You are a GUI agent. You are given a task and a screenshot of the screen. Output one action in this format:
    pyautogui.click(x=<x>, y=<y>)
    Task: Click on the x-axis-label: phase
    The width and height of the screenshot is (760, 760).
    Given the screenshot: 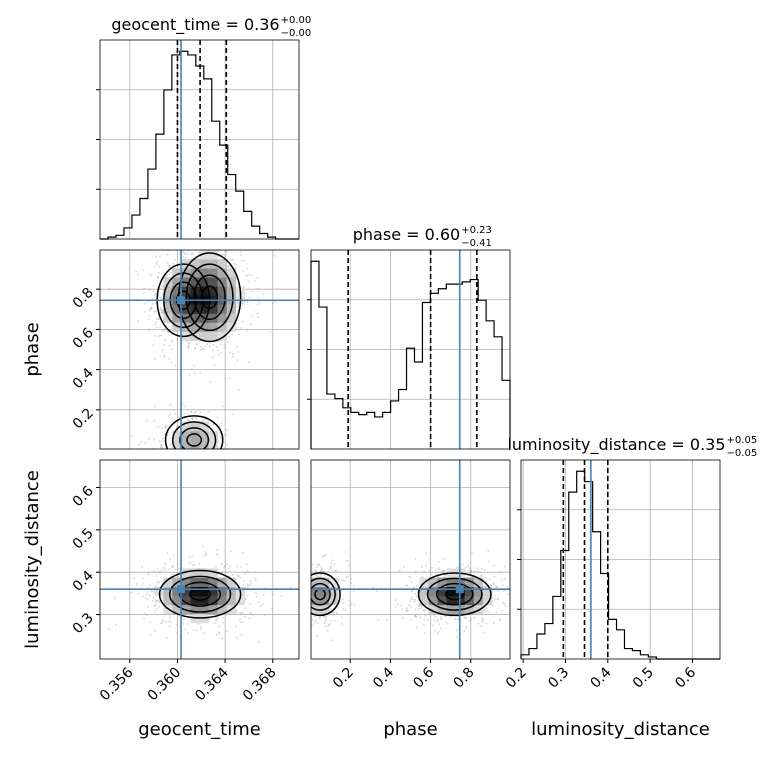 What is the action you would take?
    pyautogui.click(x=410, y=729)
    